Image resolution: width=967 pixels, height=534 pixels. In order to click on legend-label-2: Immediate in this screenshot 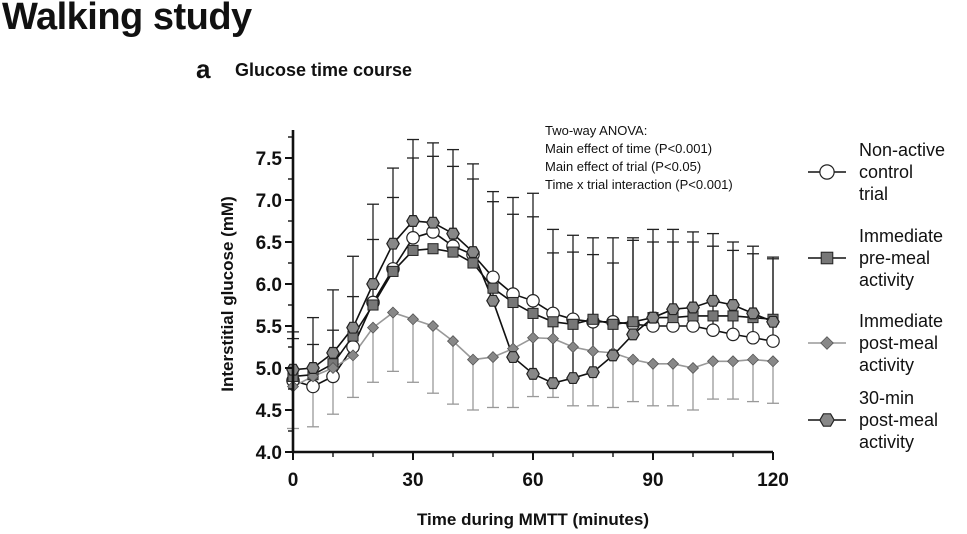, I will do `click(901, 236)`.